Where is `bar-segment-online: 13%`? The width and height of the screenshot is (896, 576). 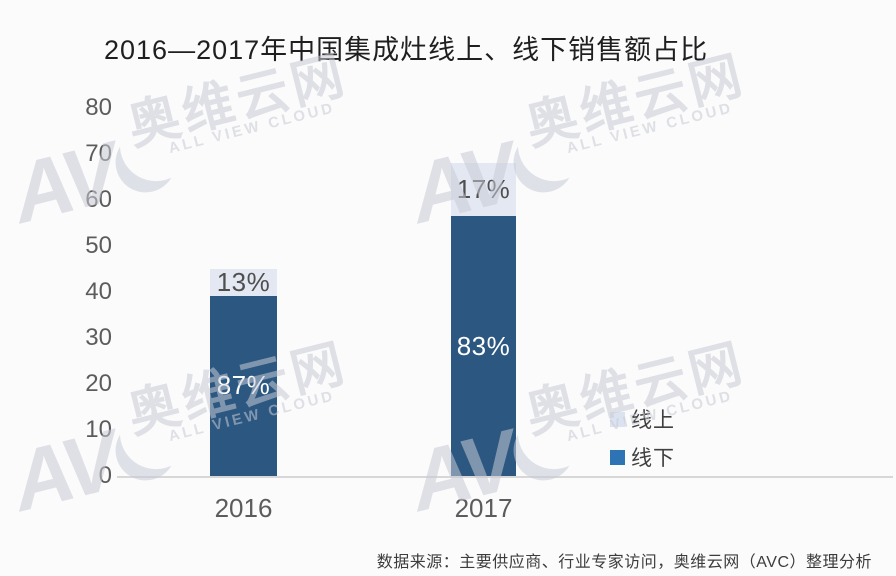 bar-segment-online: 13% is located at coordinates (243, 281).